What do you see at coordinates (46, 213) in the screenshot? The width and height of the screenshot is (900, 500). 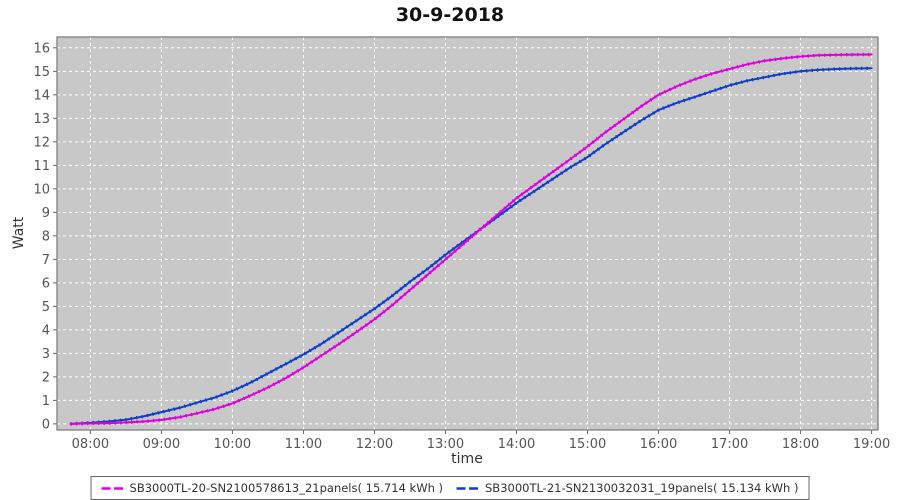 I see `y-tick-label: 9` at bounding box center [46, 213].